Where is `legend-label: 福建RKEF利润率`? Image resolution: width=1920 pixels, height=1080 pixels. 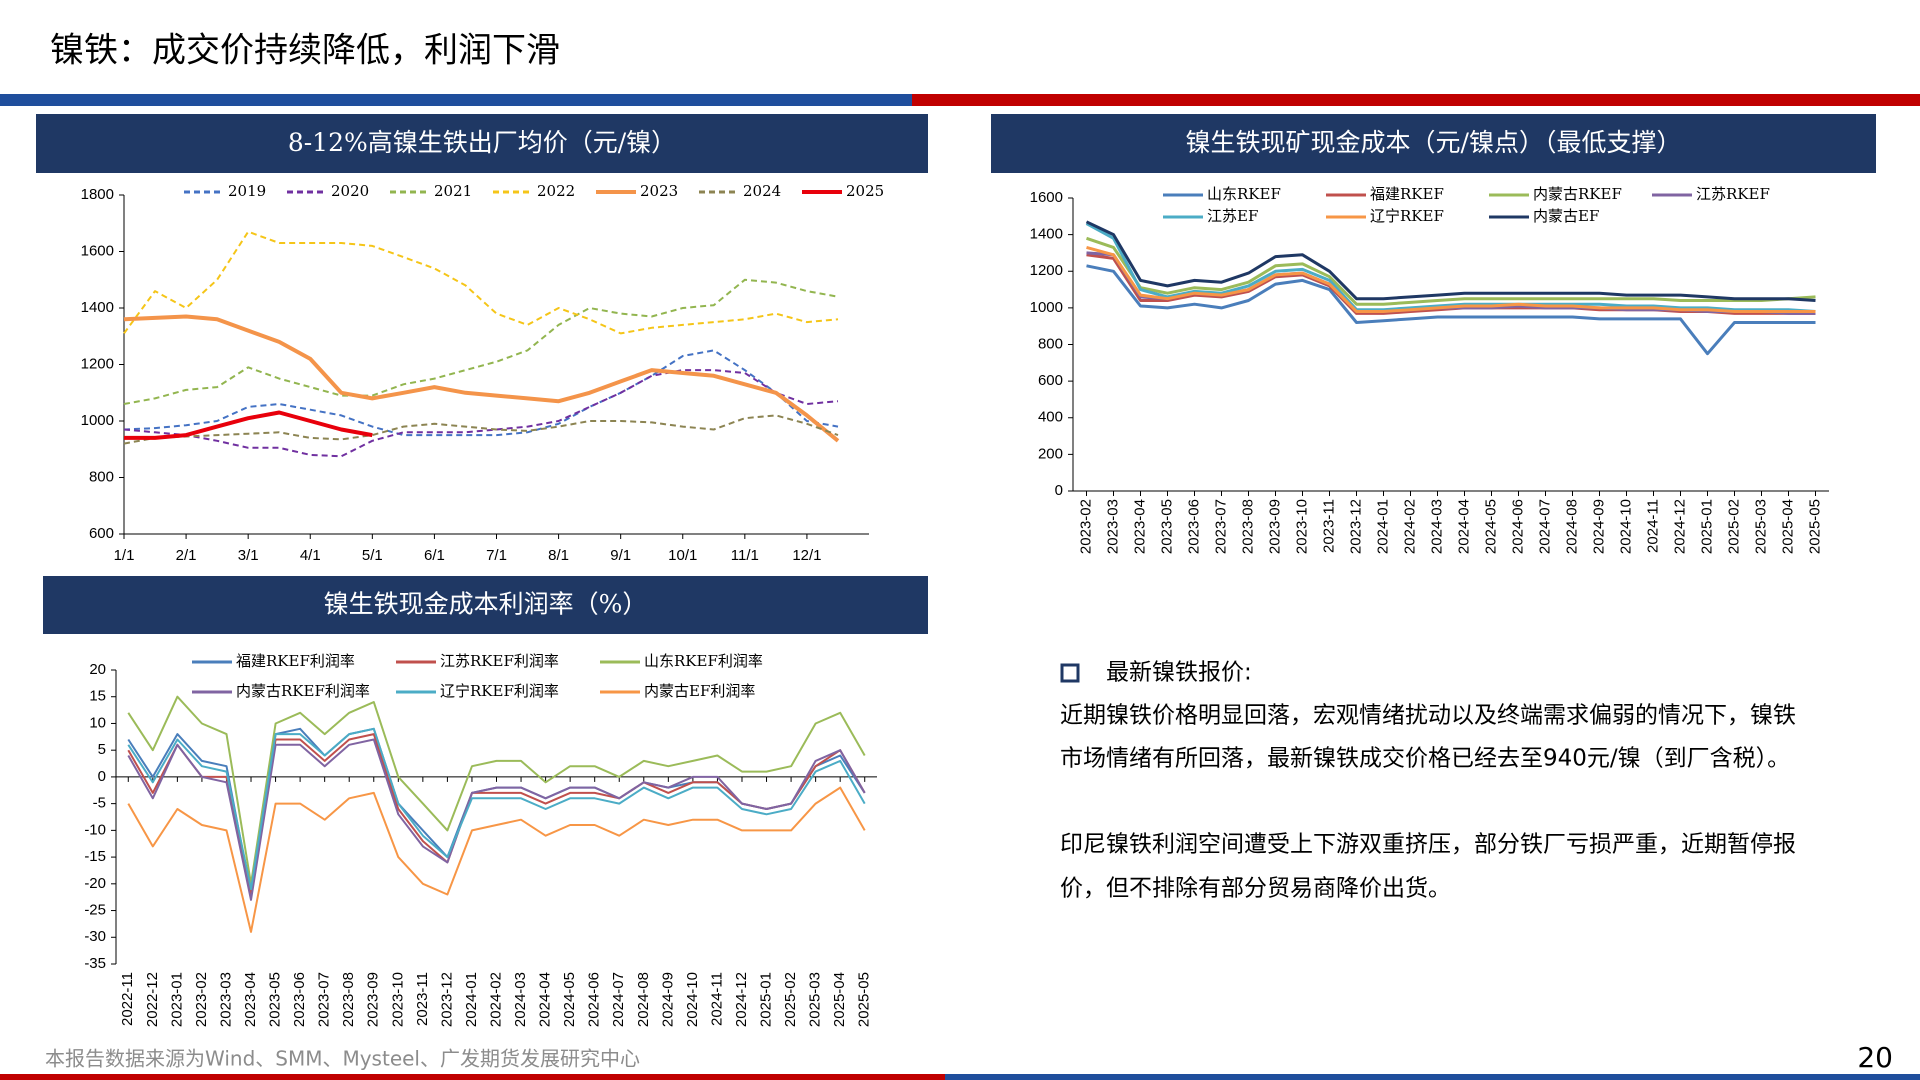 legend-label: 福建RKEF利润率 is located at coordinates (295, 661).